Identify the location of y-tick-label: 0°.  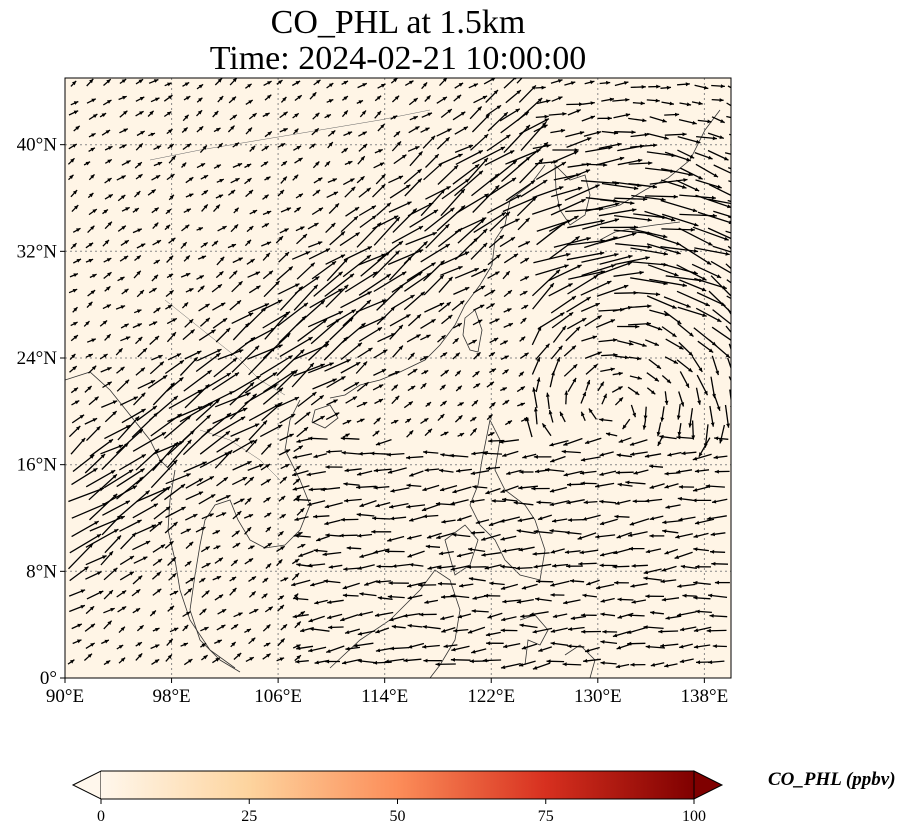
(48, 678).